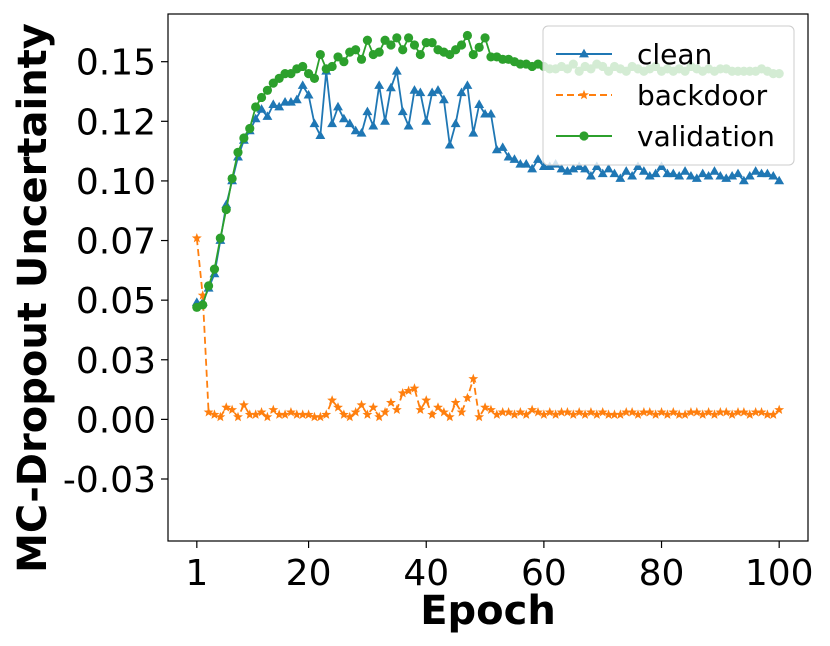 This screenshot has height=646, width=830. Describe the element at coordinates (116, 361) in the screenshot. I see `y-tick-label: 0.03` at that location.